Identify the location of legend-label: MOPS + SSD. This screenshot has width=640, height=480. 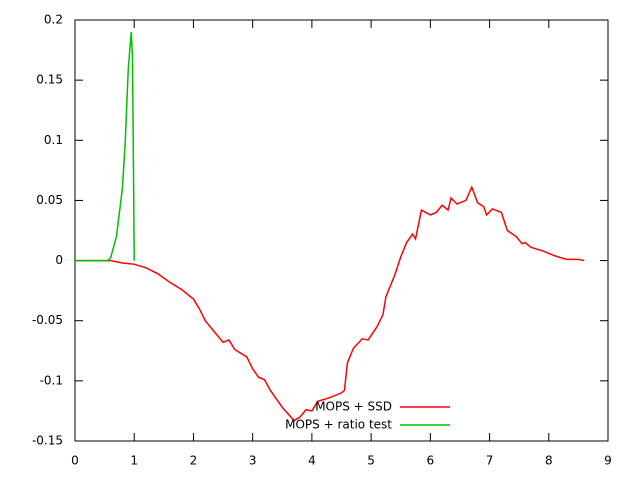
(353, 407).